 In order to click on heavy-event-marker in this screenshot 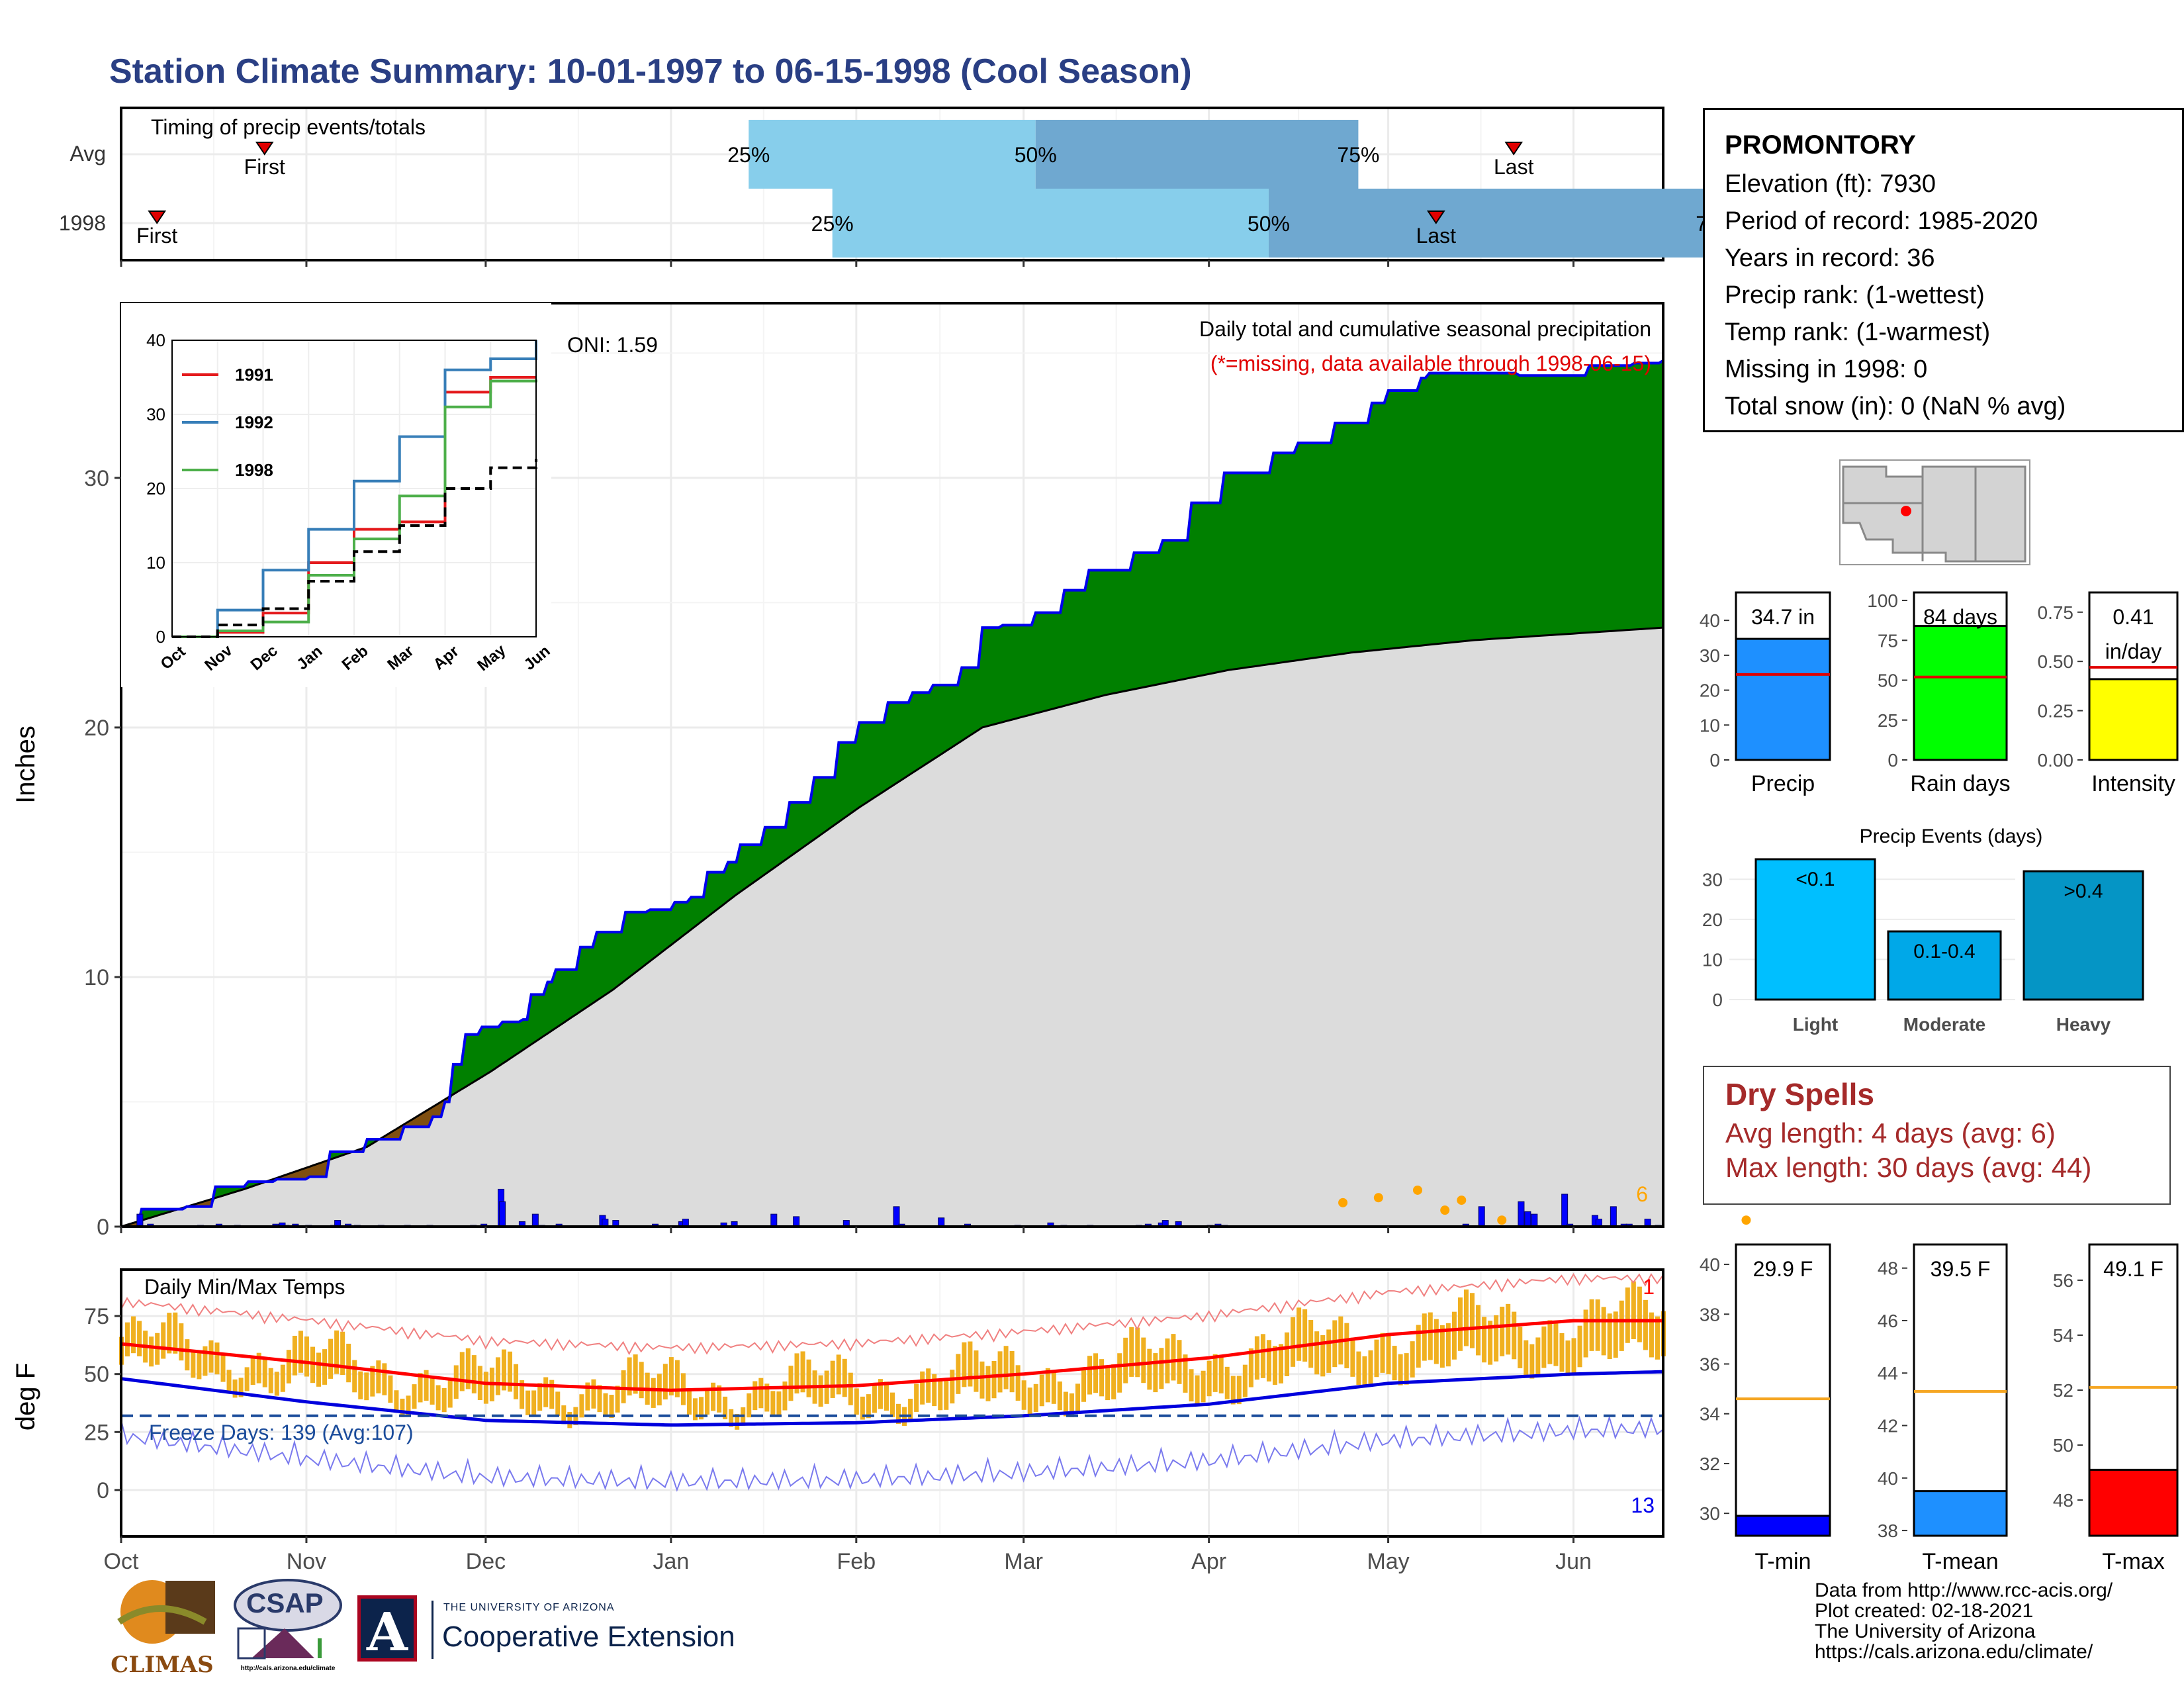, I will do `click(1462, 1200)`.